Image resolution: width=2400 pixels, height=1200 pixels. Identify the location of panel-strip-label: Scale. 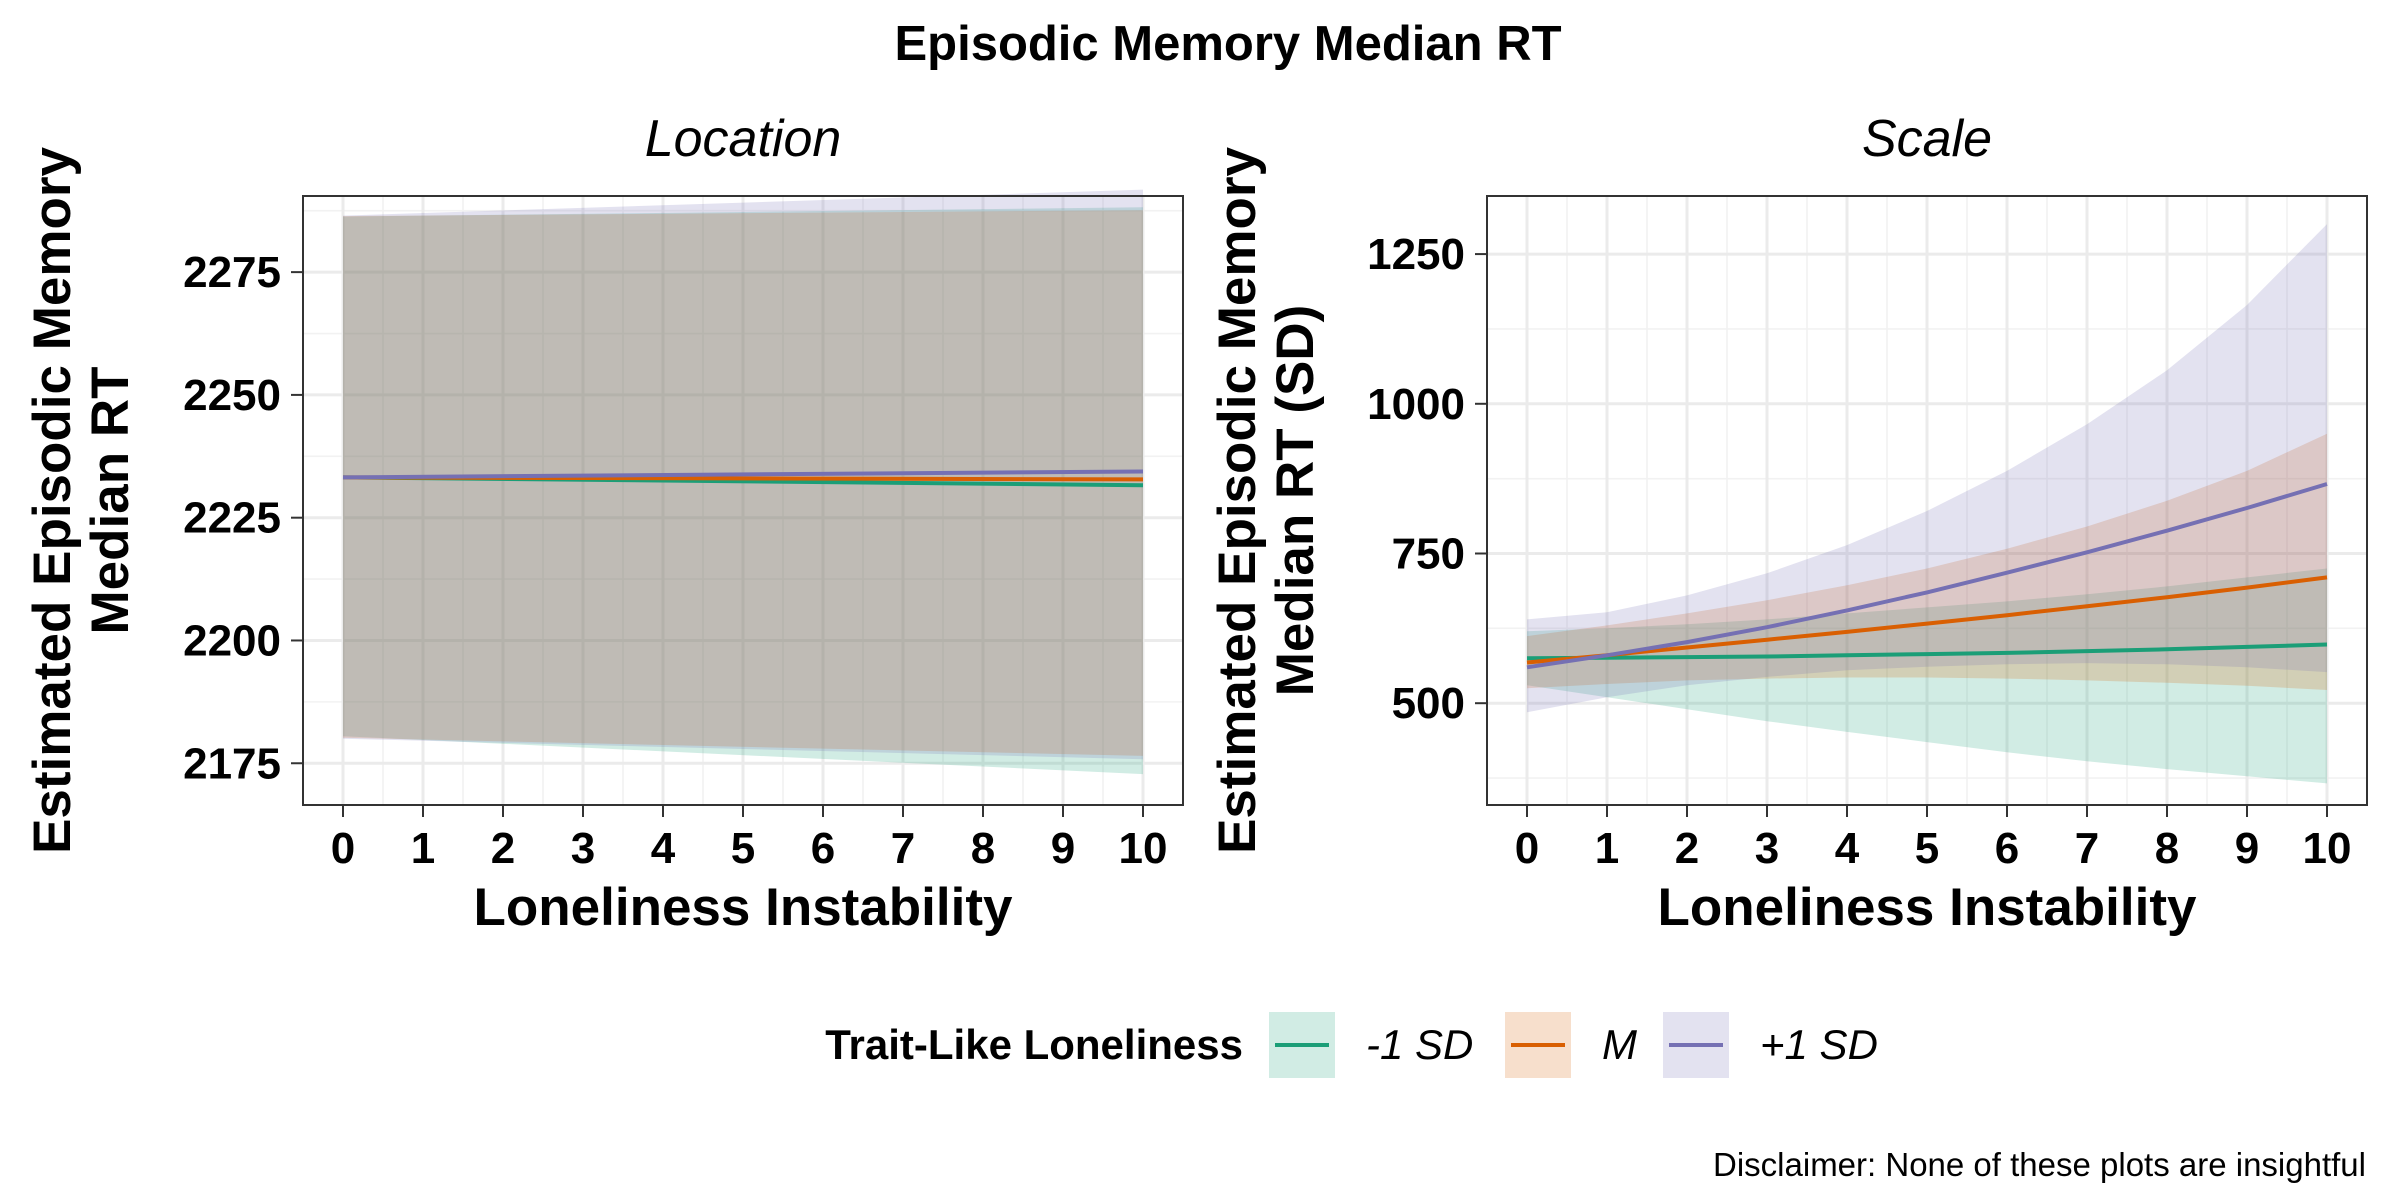
(1927, 139).